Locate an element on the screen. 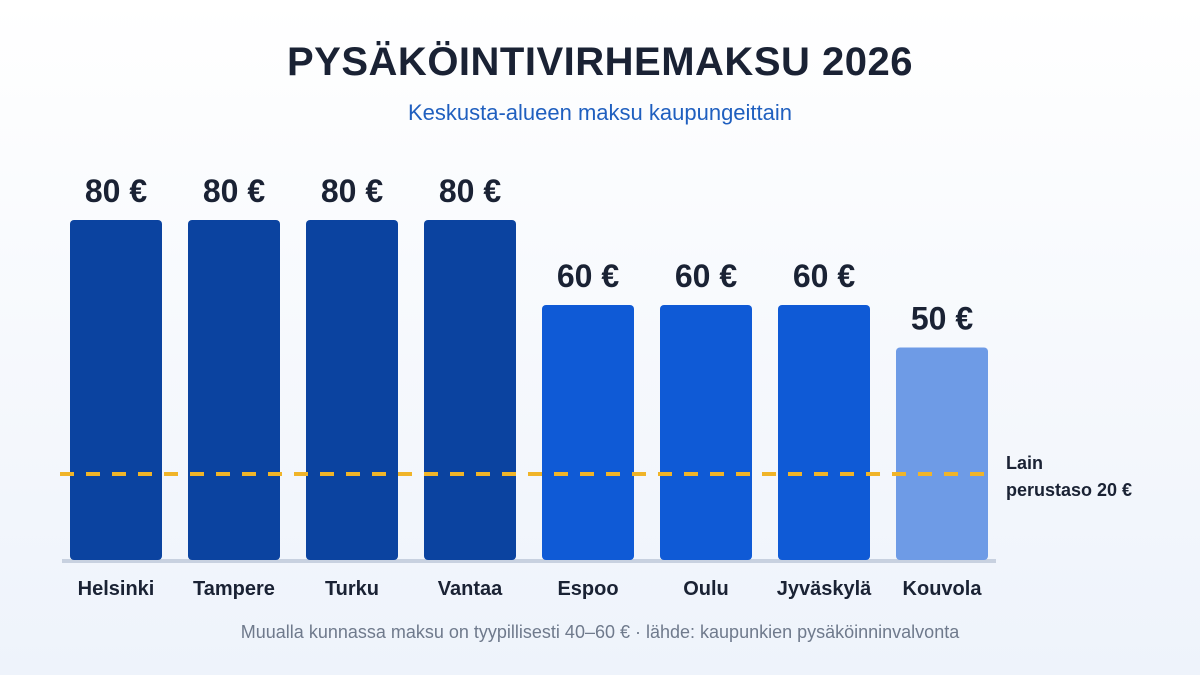 The image size is (1200, 675). reference-line-label: Lain perustaso 20 € is located at coordinates (1069, 477).